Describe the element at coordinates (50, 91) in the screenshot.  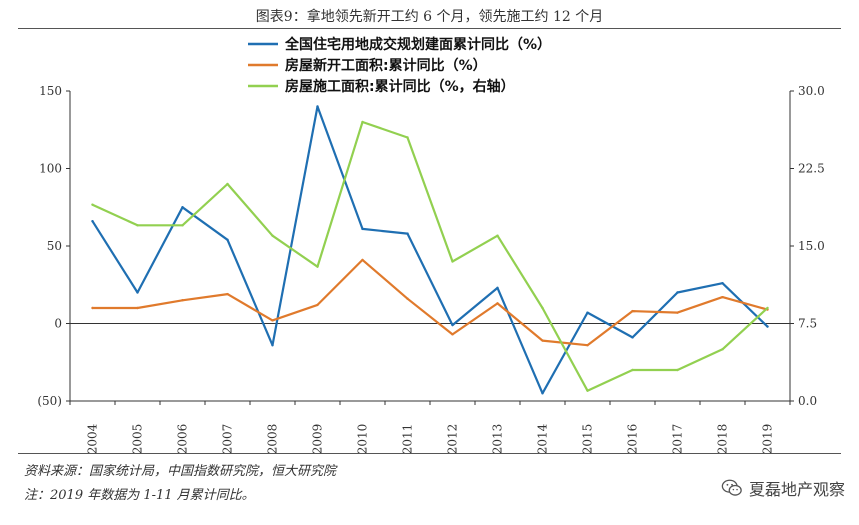
I see `left-tick-label: 150` at that location.